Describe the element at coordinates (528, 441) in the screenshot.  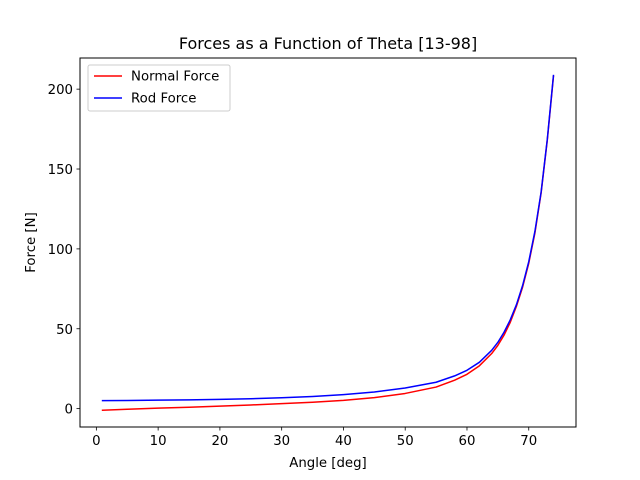
I see `x-tick-label: 70` at that location.